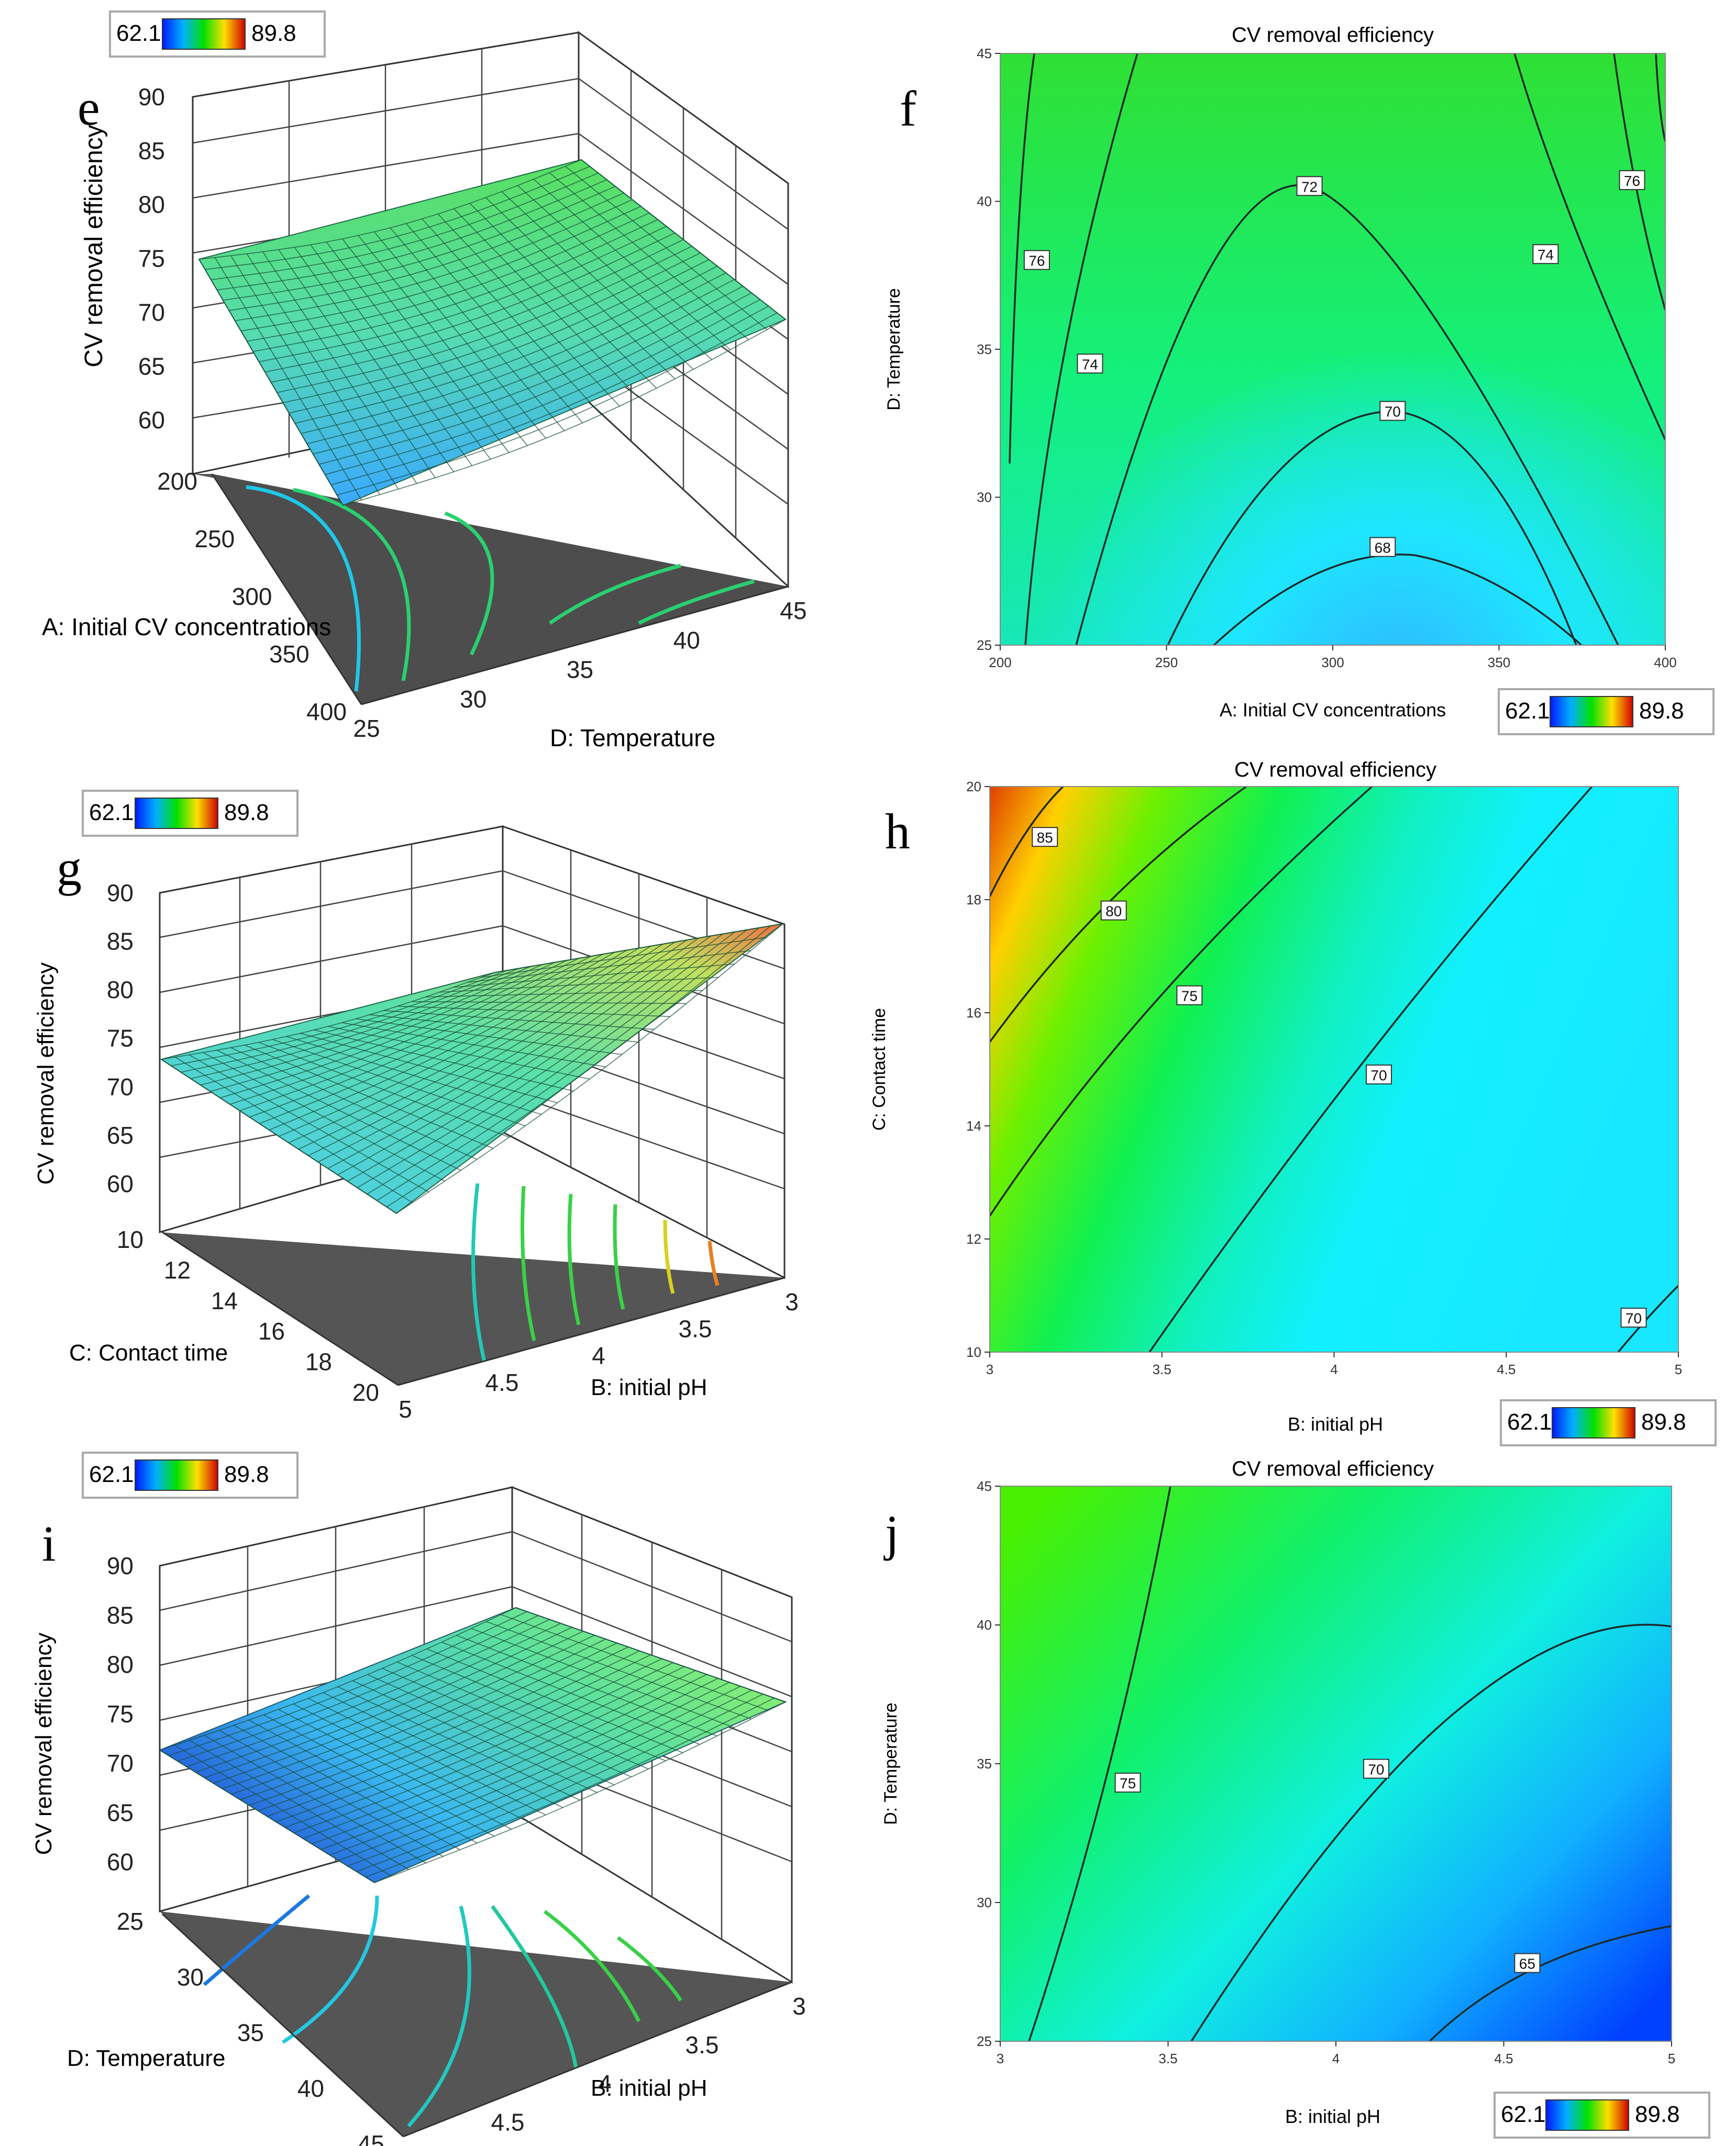 The image size is (1736, 2146). What do you see at coordinates (1503, 2058) in the screenshot?
I see `x-tick-label: 4.5` at bounding box center [1503, 2058].